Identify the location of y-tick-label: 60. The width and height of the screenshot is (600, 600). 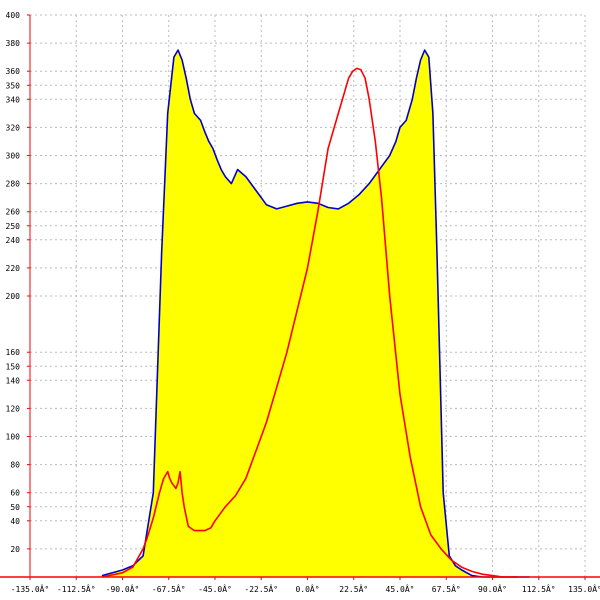
(15, 493).